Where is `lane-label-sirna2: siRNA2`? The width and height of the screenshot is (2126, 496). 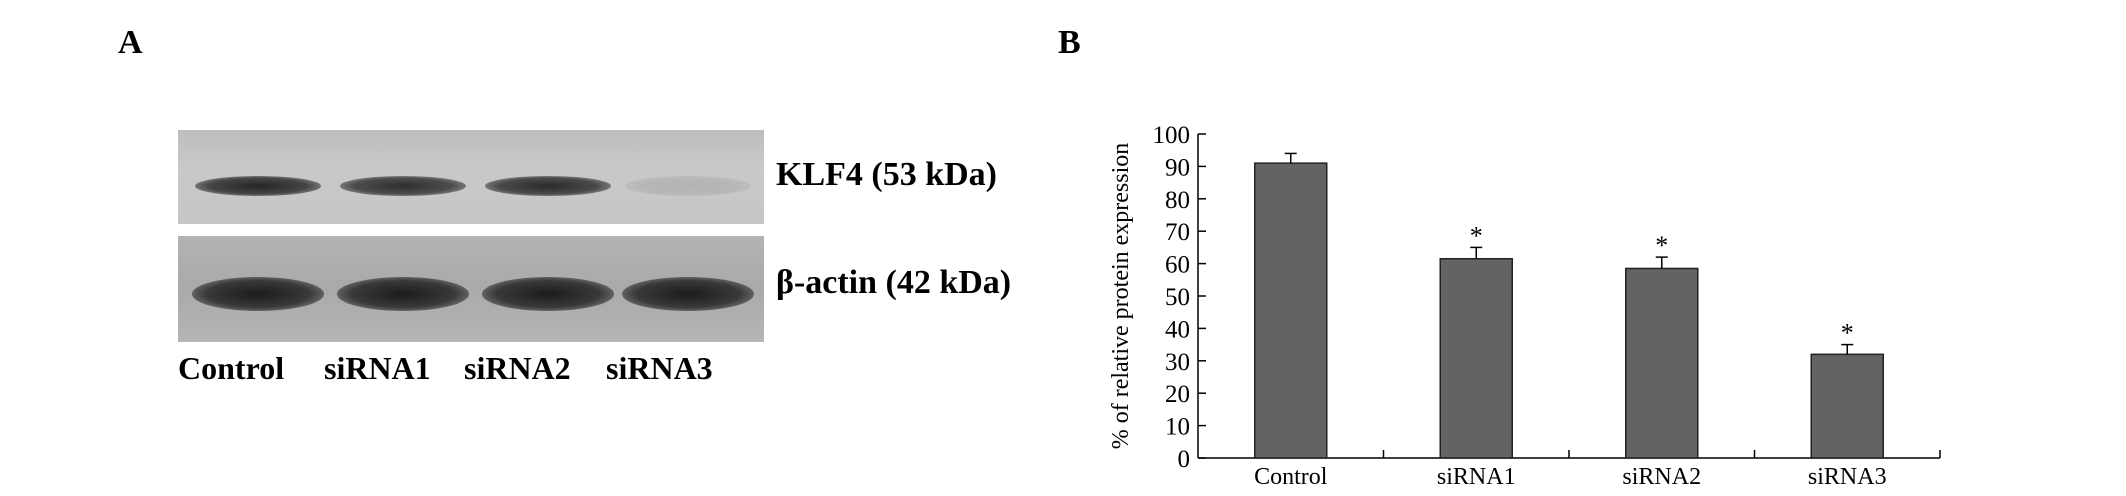 lane-label-sirna2: siRNA2 is located at coordinates (517, 368).